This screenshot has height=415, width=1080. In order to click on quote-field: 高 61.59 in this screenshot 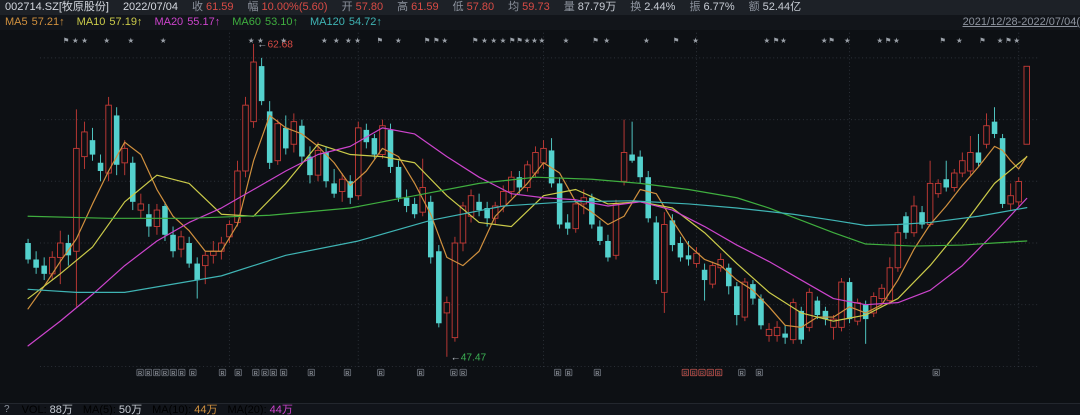, I will do `click(418, 7)`.